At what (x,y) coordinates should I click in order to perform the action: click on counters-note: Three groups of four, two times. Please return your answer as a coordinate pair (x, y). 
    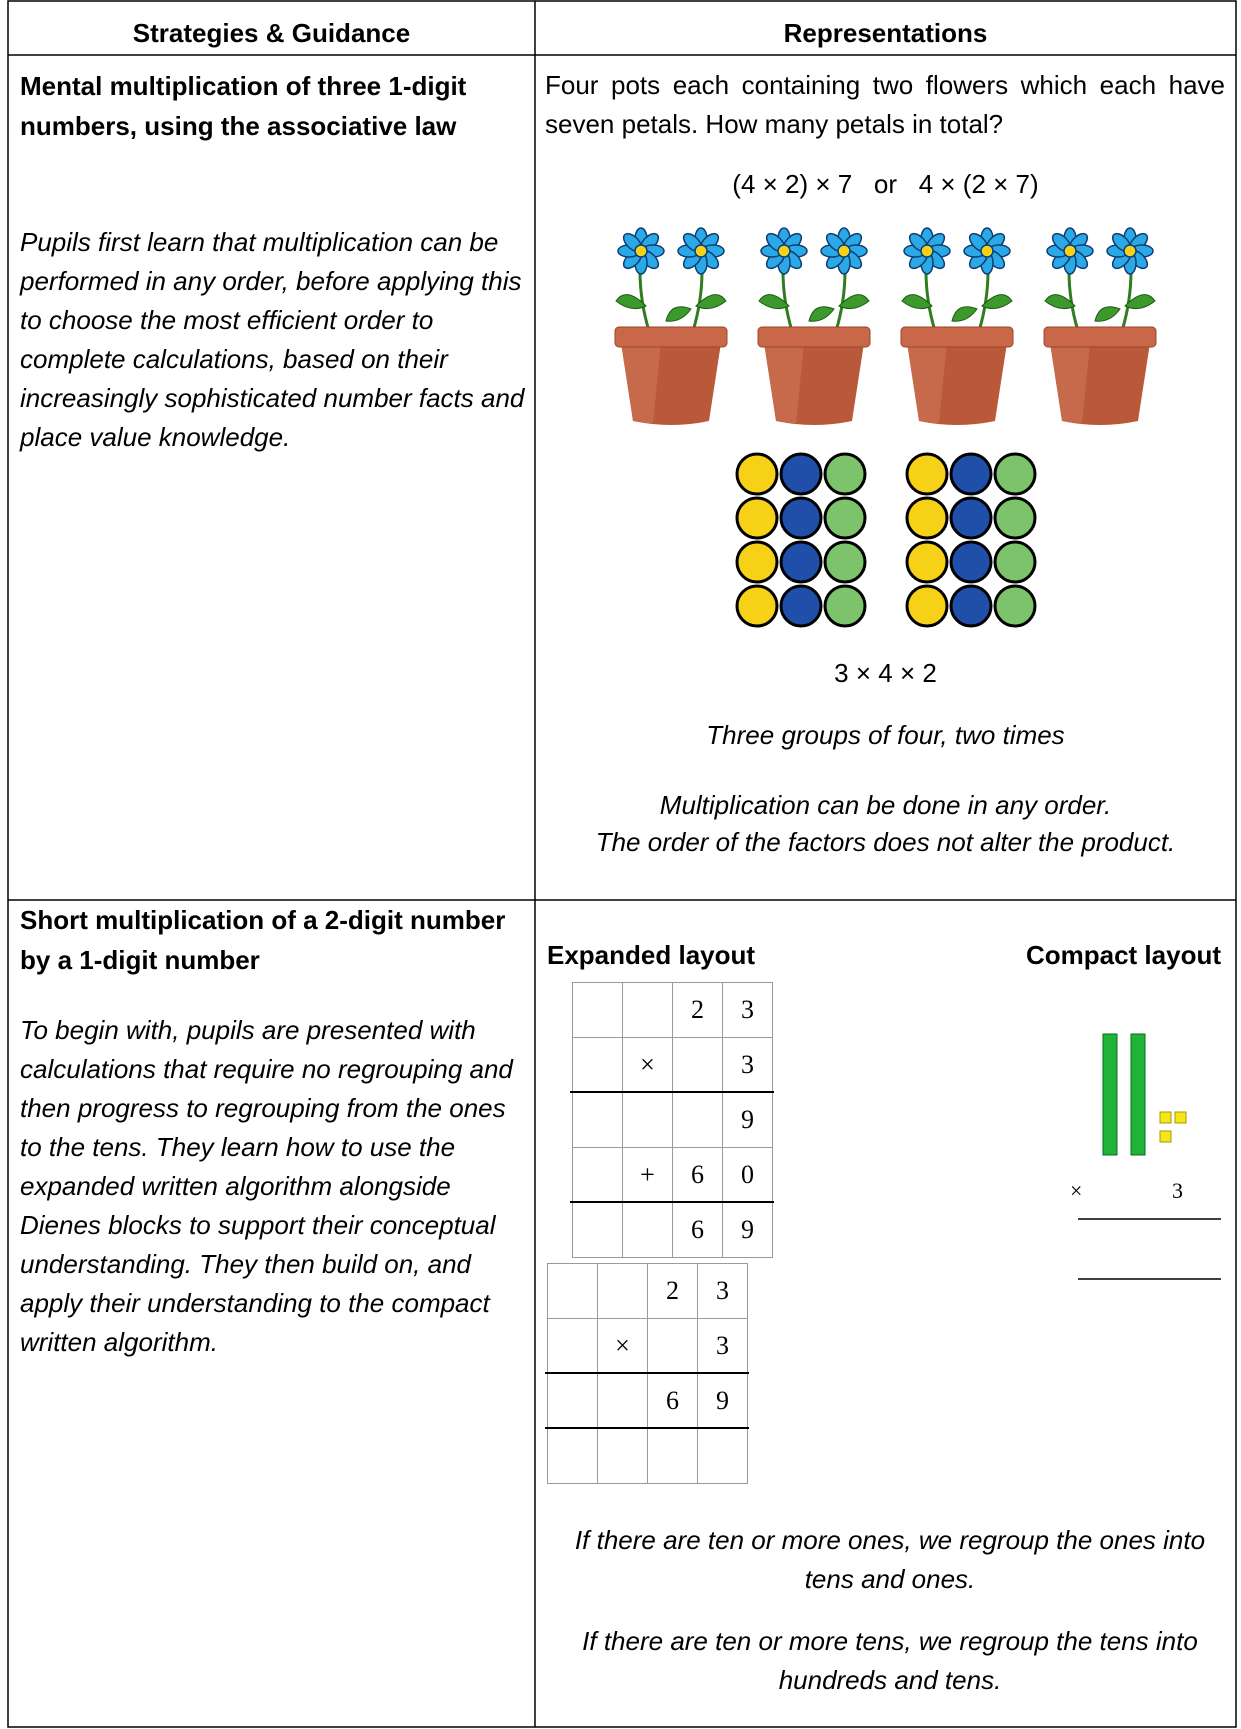
    Looking at the image, I should click on (885, 735).